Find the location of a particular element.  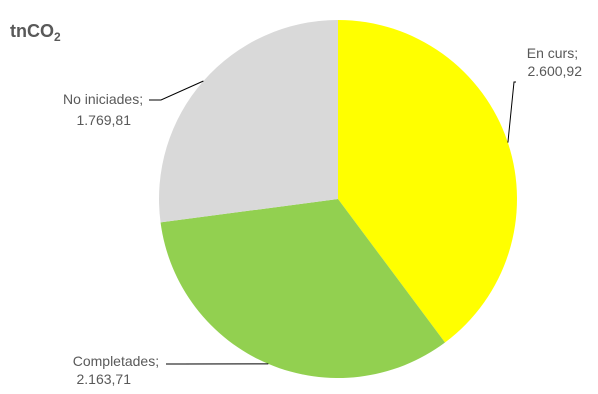

slice-value-no-iniciades: 1.769,81 is located at coordinates (104, 120).